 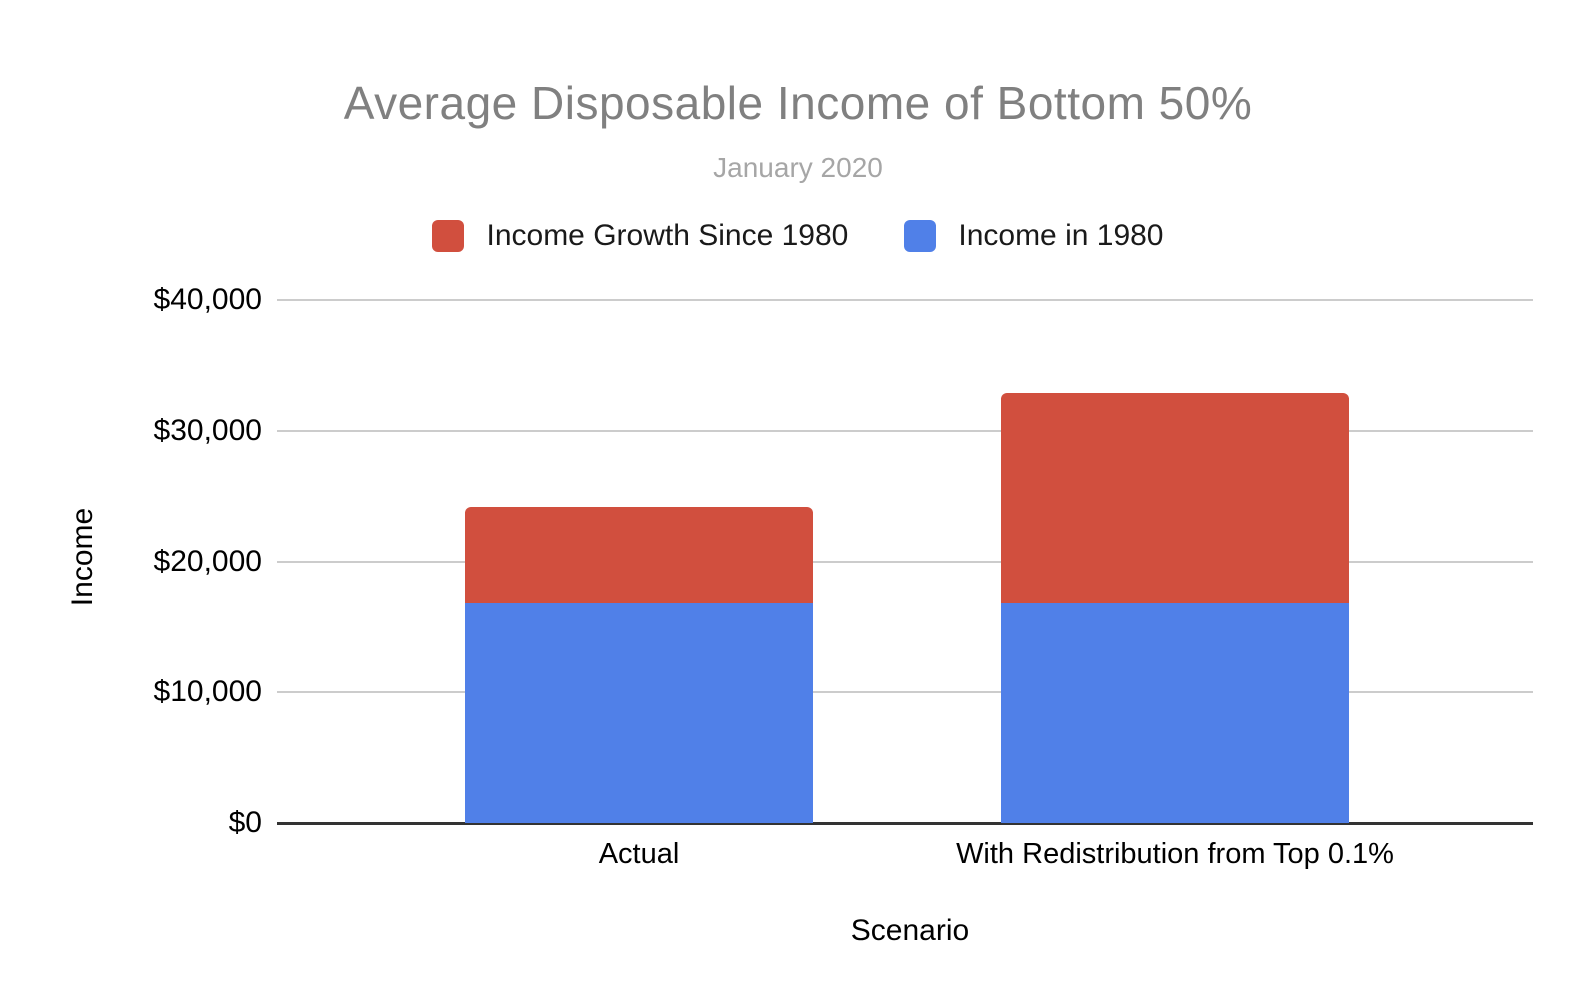 I want to click on x-category-label: Actual, so click(x=639, y=854).